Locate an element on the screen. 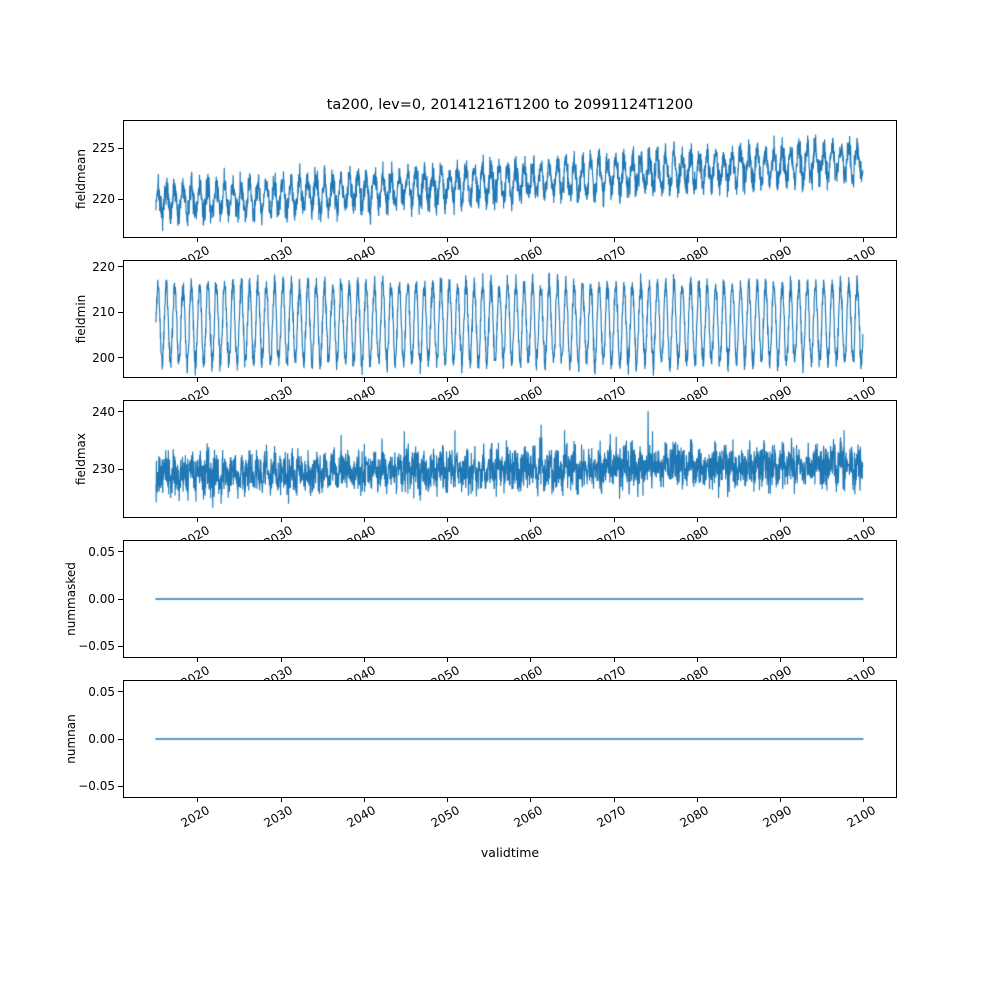 This screenshot has height=1000, width=1000. y-tick-label: 0.00 is located at coordinates (101, 599).